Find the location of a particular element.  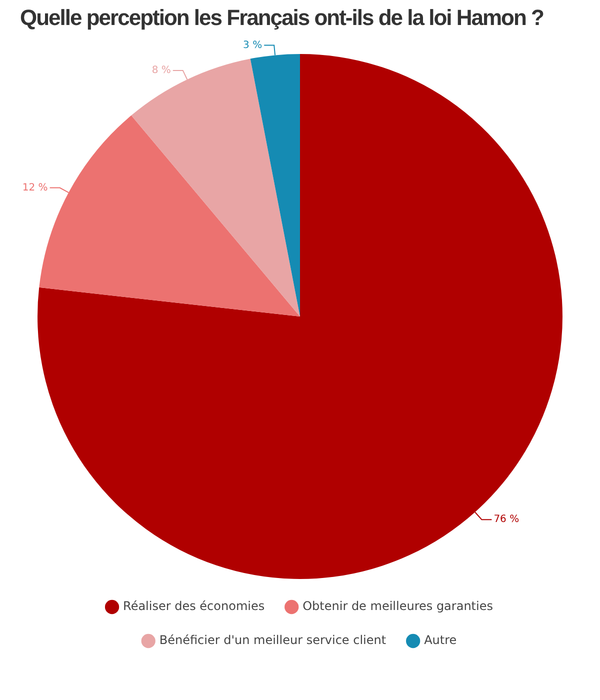

legend-label: Obtenir de meilleures garanties is located at coordinates (397, 606).